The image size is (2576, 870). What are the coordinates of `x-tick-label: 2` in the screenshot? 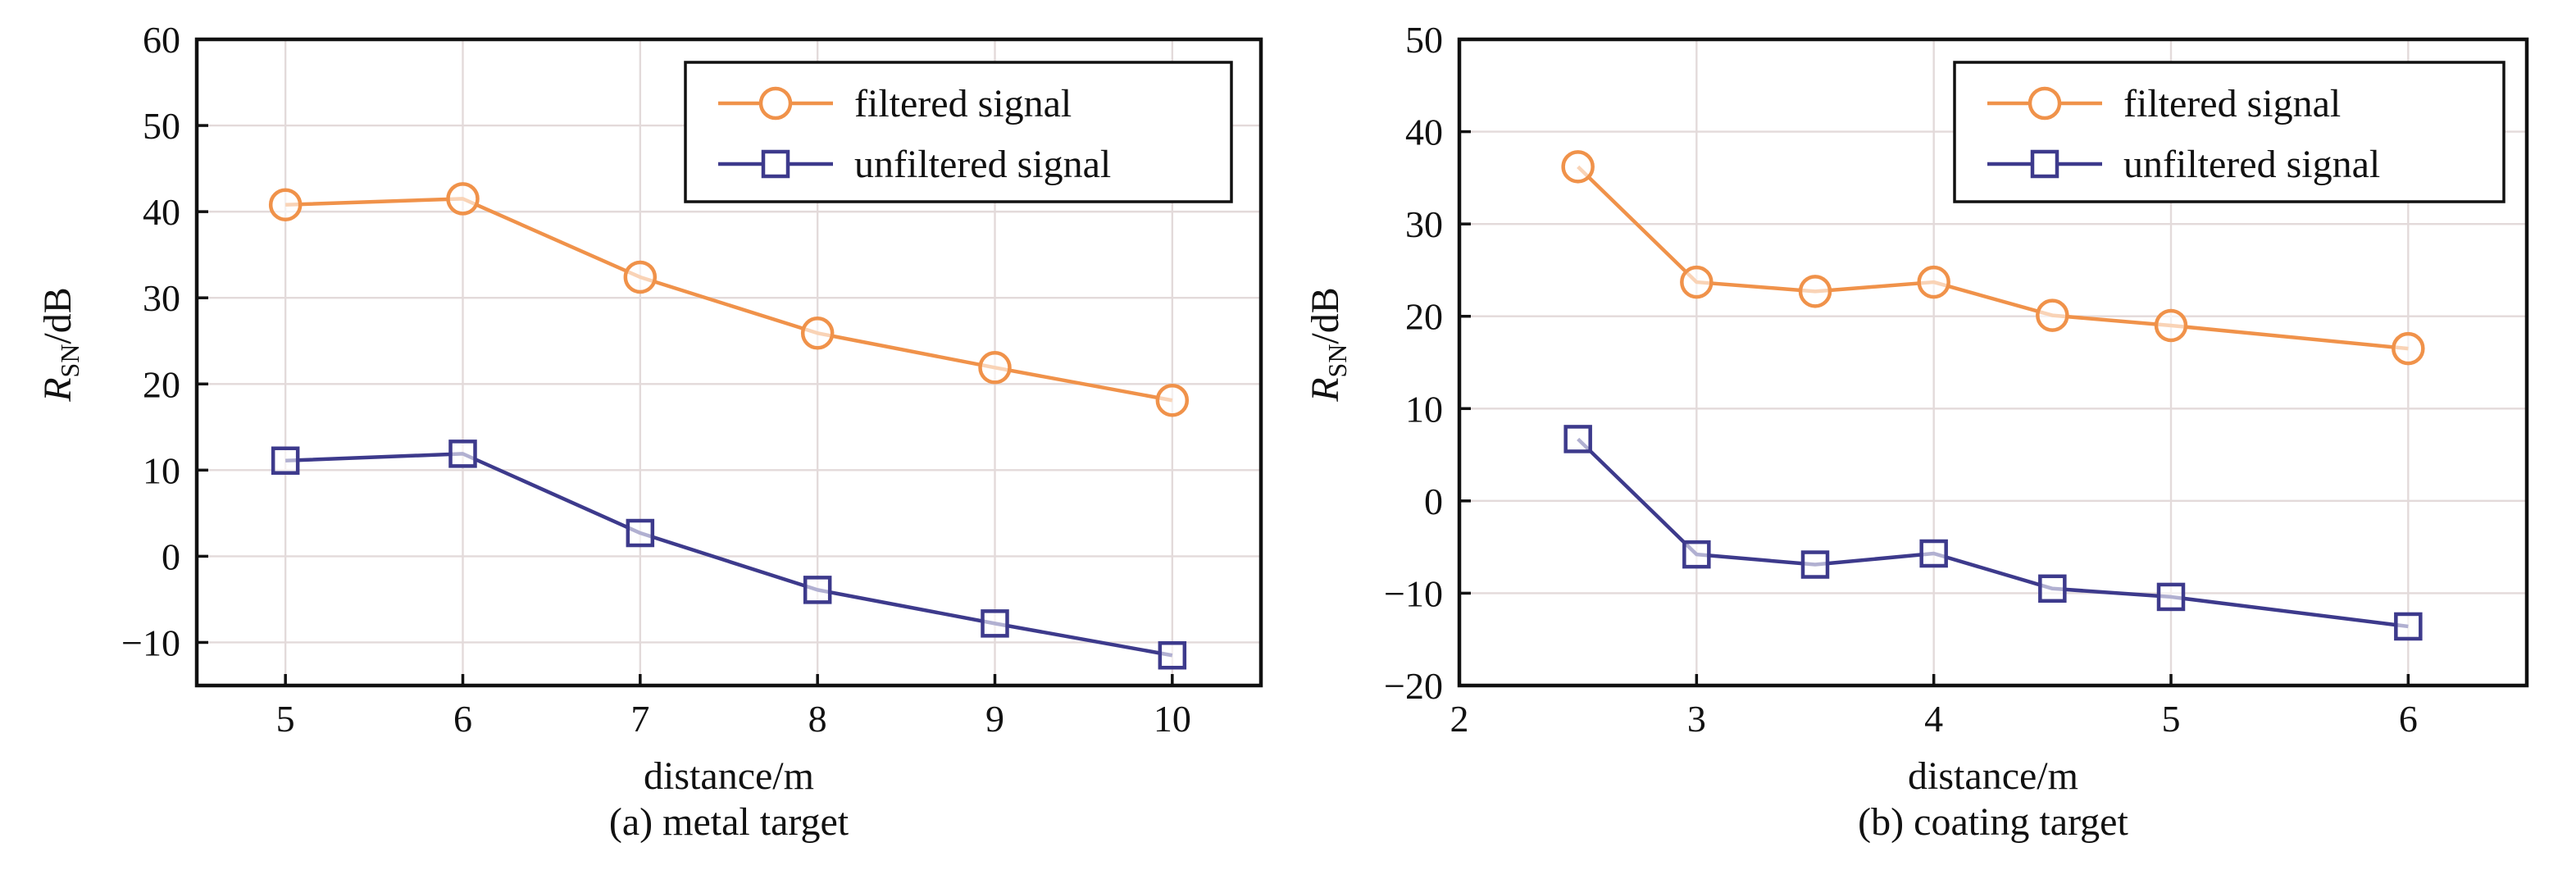 It's located at (1459, 719).